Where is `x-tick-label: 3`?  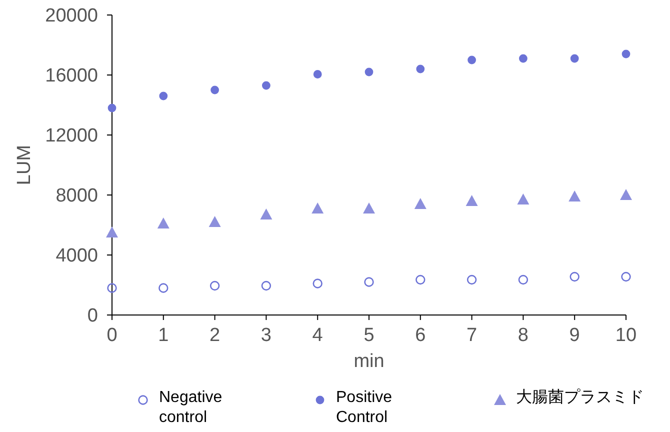 x-tick-label: 3 is located at coordinates (266, 335).